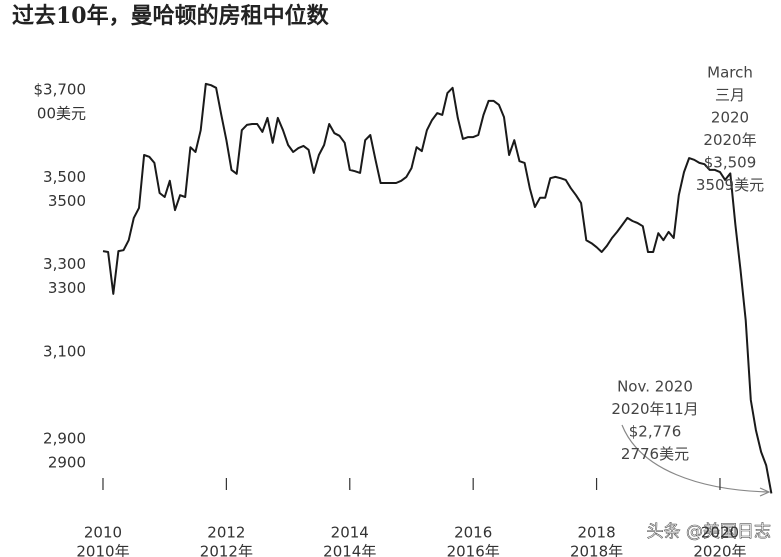 This screenshot has width=781, height=557. I want to click on x-tick-label: 2016, so click(473, 533).